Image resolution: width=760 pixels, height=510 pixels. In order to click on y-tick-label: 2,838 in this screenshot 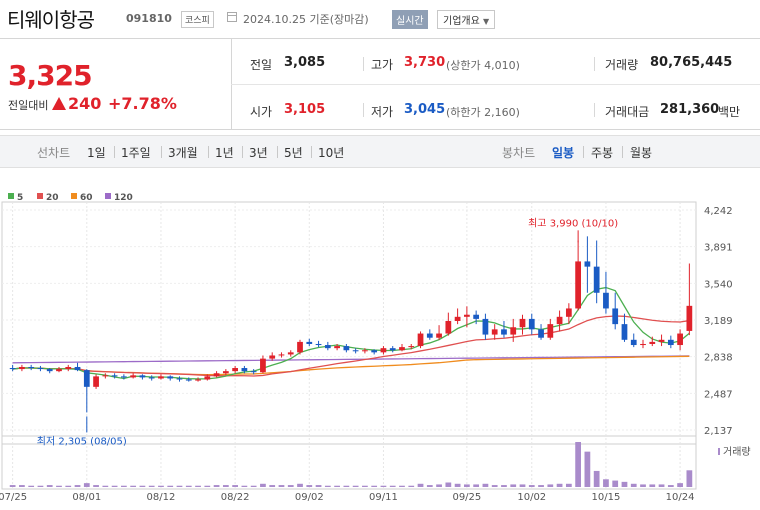, I will do `click(718, 358)`.